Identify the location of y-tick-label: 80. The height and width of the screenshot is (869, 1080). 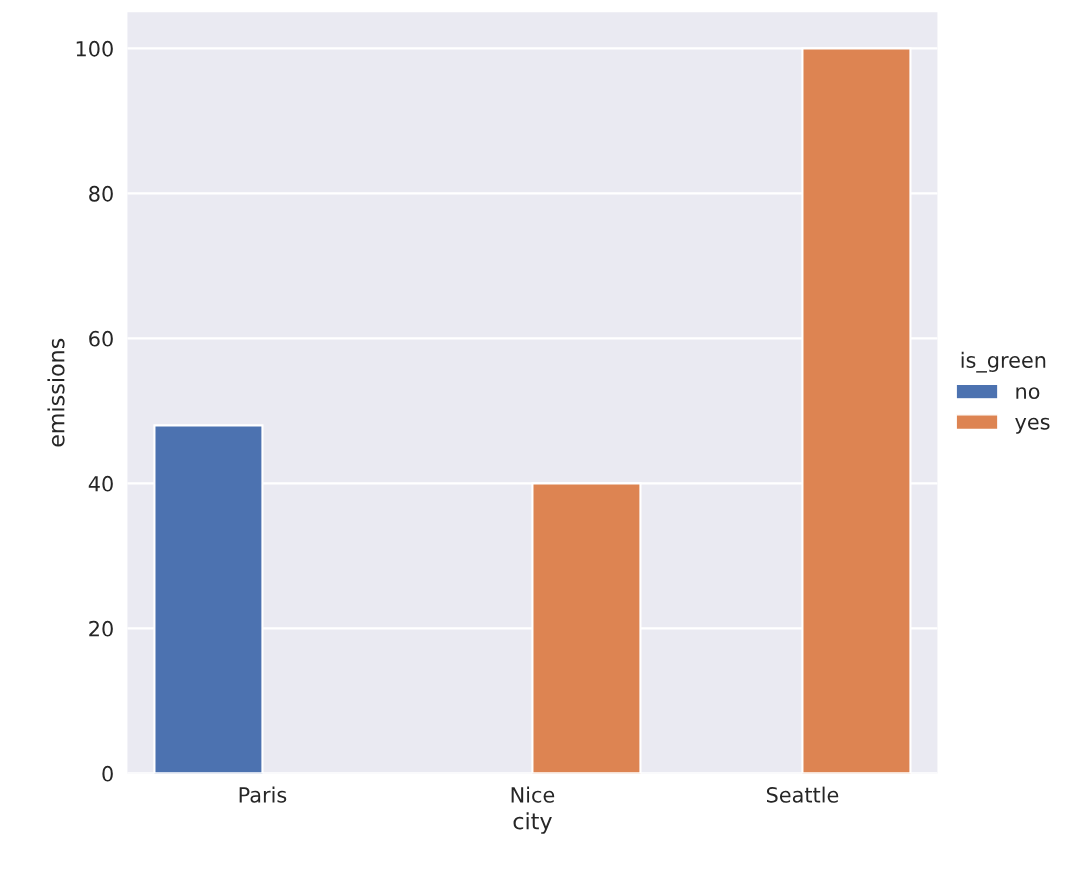
(101, 193).